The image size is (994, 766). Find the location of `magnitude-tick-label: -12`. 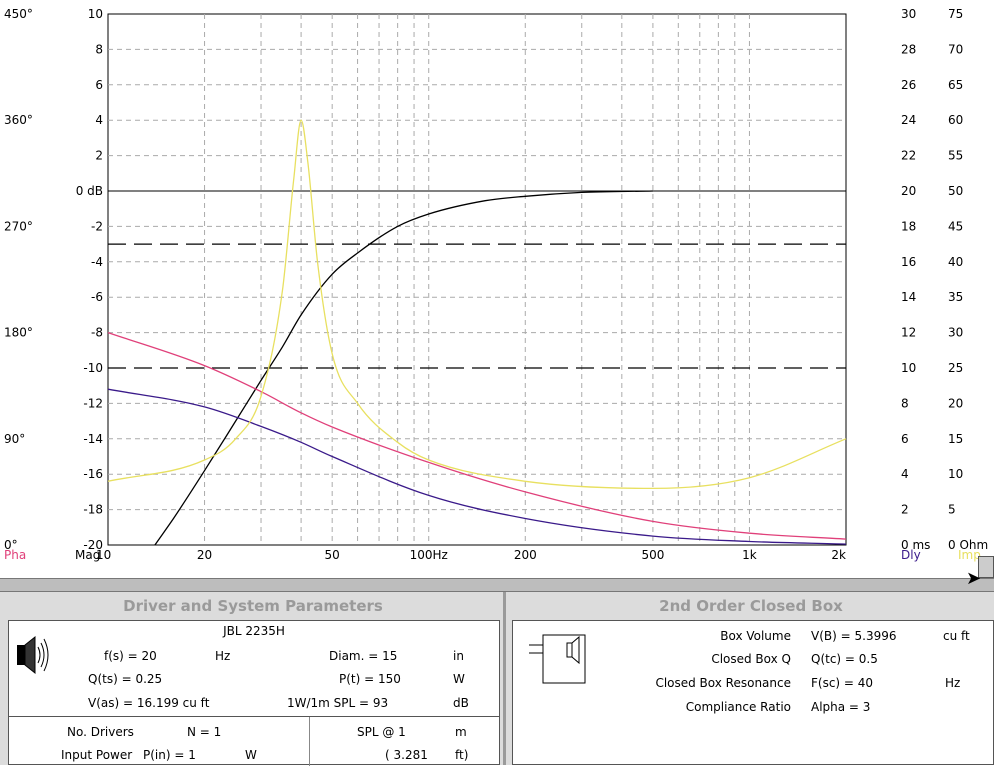

magnitude-tick-label: -12 is located at coordinates (93, 403).